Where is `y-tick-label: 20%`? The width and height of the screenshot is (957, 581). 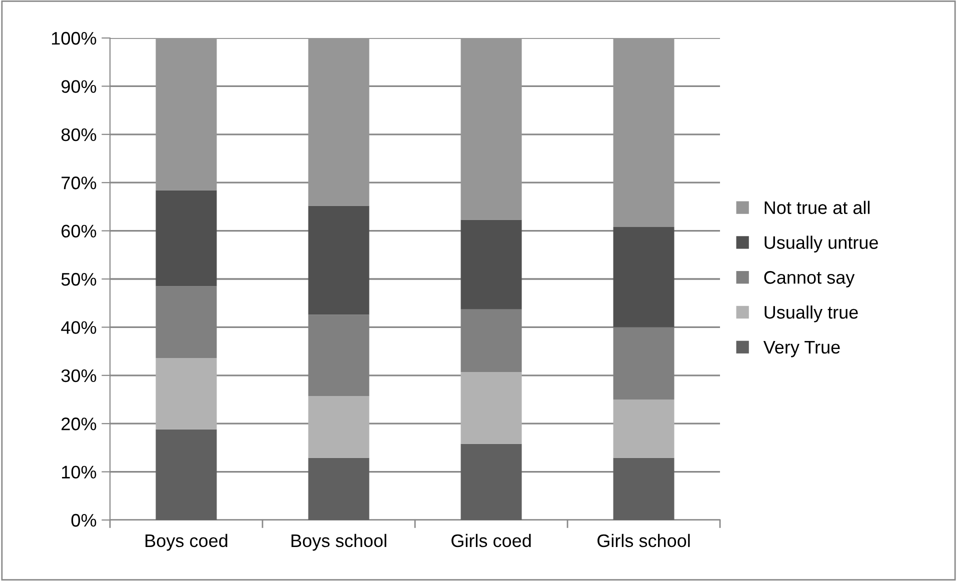
y-tick-label: 20% is located at coordinates (79, 424).